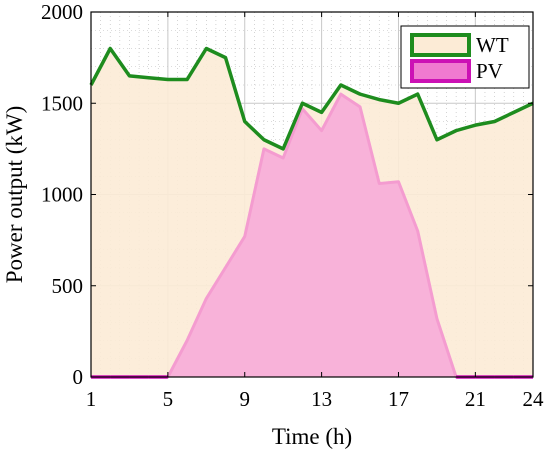 The height and width of the screenshot is (451, 550). Describe the element at coordinates (492, 45) in the screenshot. I see `legend-label-wt: WT` at that location.